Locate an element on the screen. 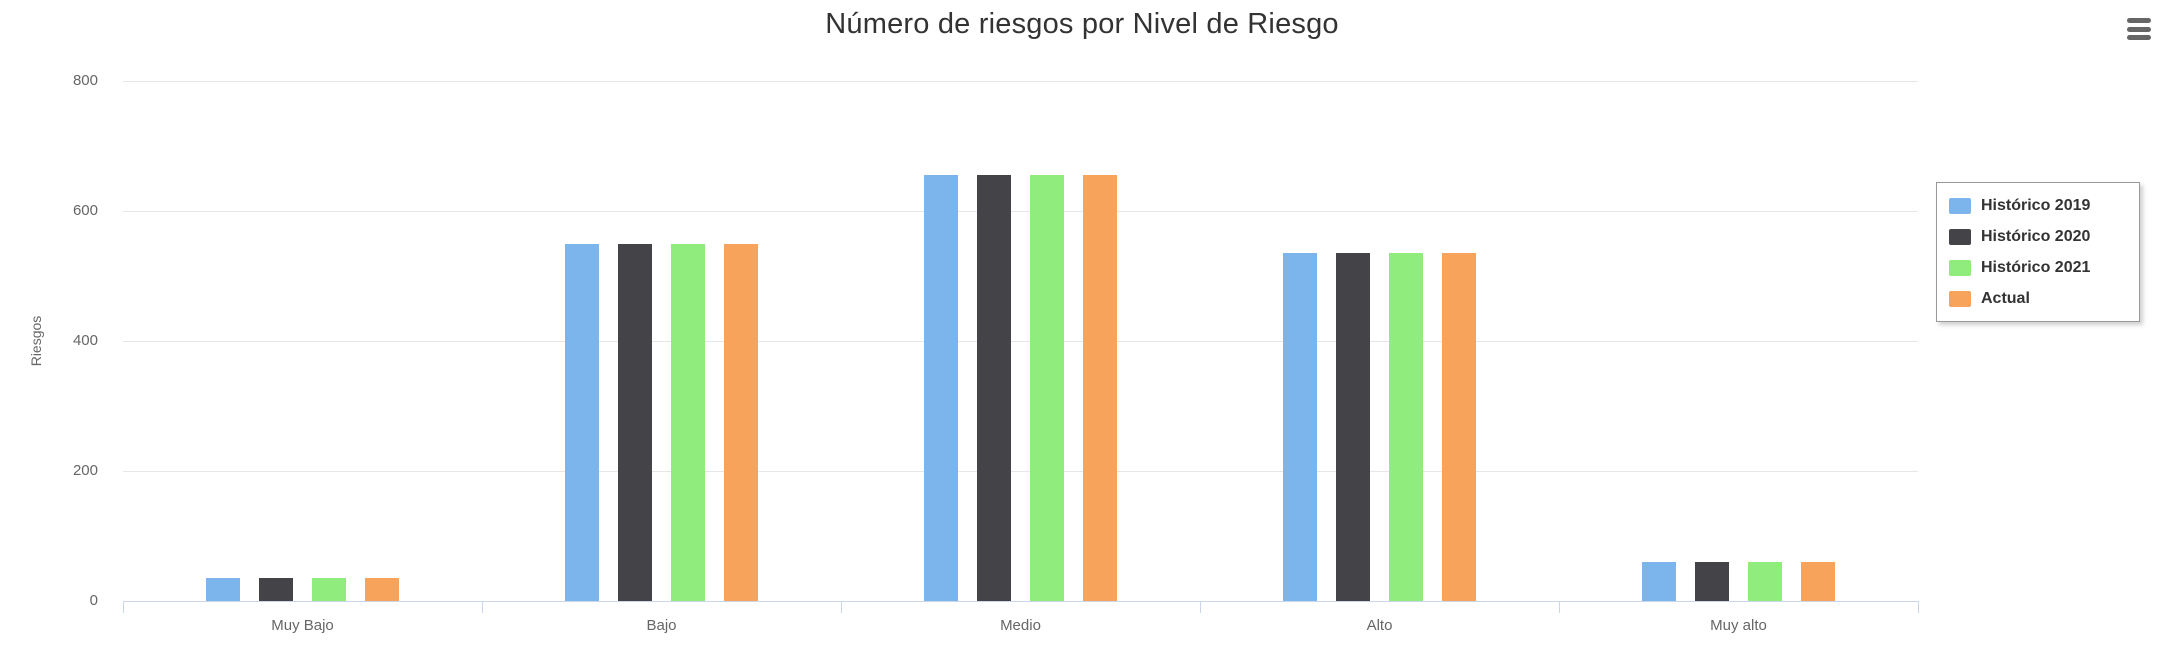 This screenshot has height=647, width=2164. chart-context-menu-button is located at coordinates (2139, 29).